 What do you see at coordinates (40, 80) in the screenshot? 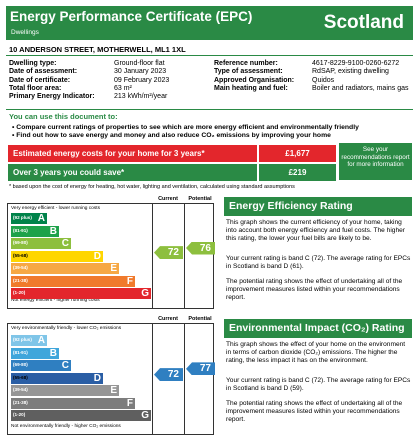
I see `info-label: Date of certificate:` at bounding box center [40, 80].